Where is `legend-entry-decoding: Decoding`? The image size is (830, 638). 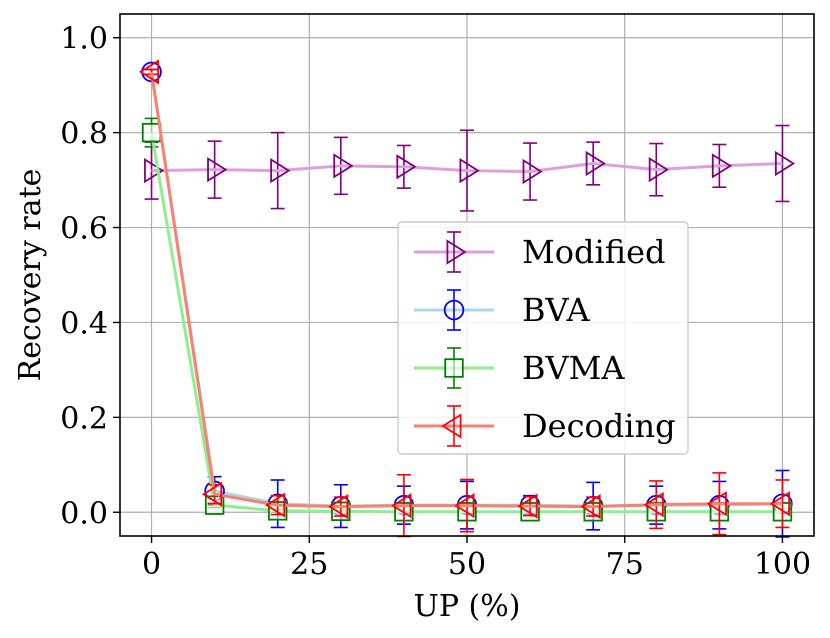
legend-entry-decoding: Decoding is located at coordinates (545, 426).